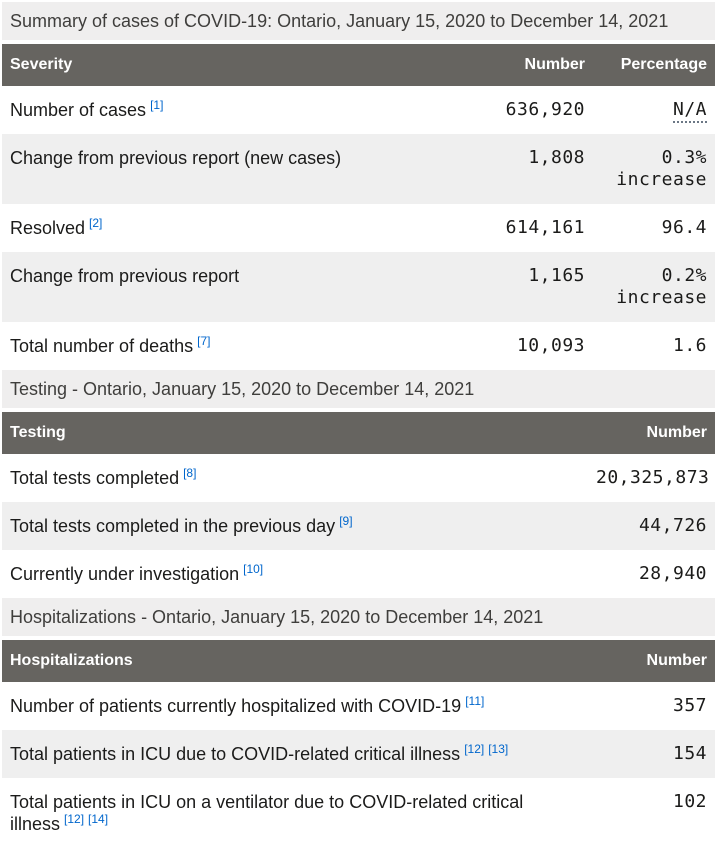 The width and height of the screenshot is (717, 848). I want to click on percentage-cell: 0.2% increase, so click(654, 287).